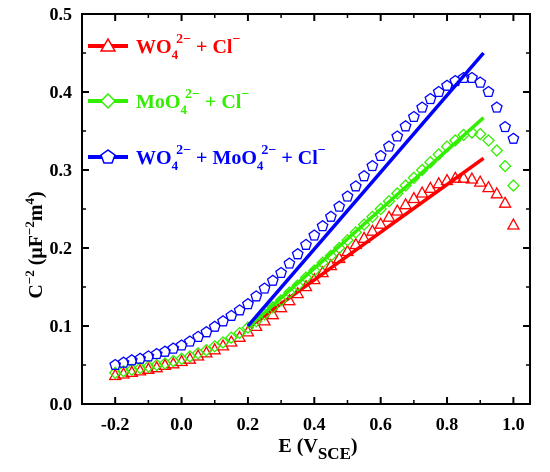 The height and width of the screenshot is (472, 550). What do you see at coordinates (108, 101) in the screenshot?
I see `legend-marker-diamond` at bounding box center [108, 101].